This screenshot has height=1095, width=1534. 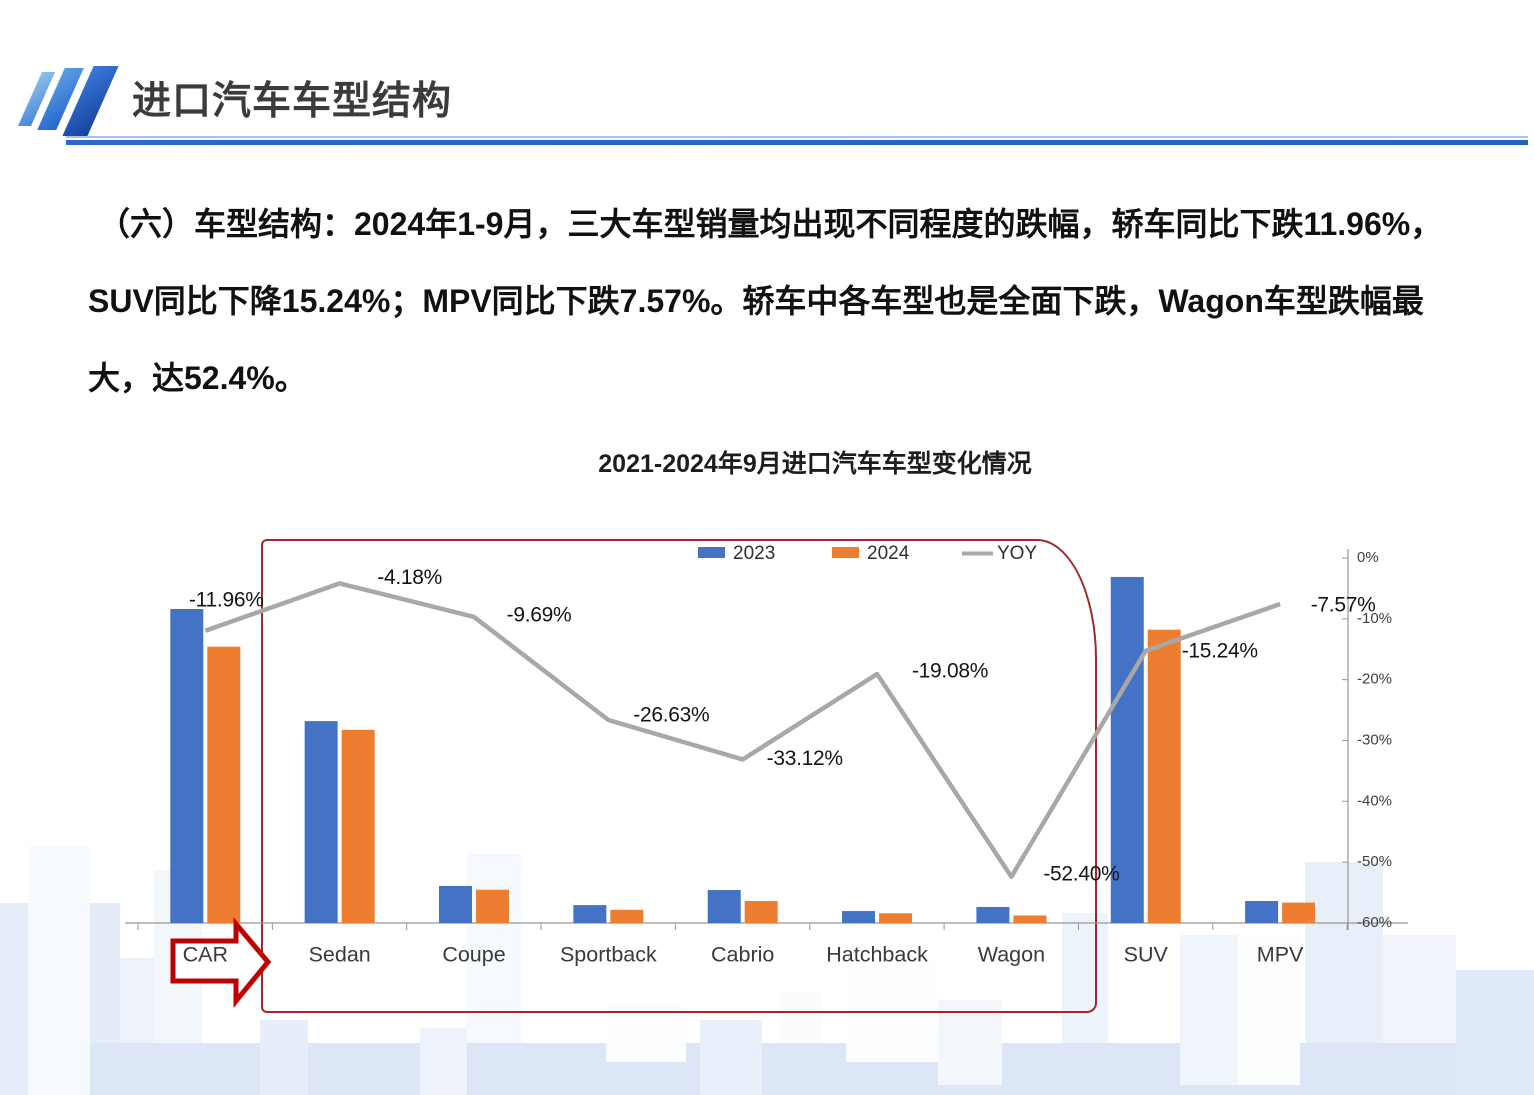 What do you see at coordinates (724, 906) in the screenshot?
I see `bar-2023-Cabrio` at bounding box center [724, 906].